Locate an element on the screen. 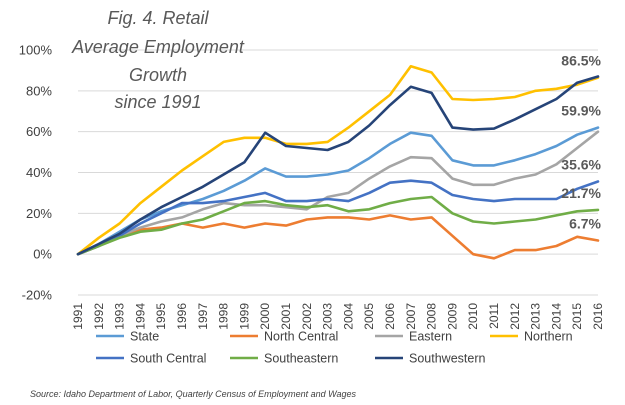 Image resolution: width=625 pixels, height=405 pixels. x-tick-label: 2004 is located at coordinates (348, 316).